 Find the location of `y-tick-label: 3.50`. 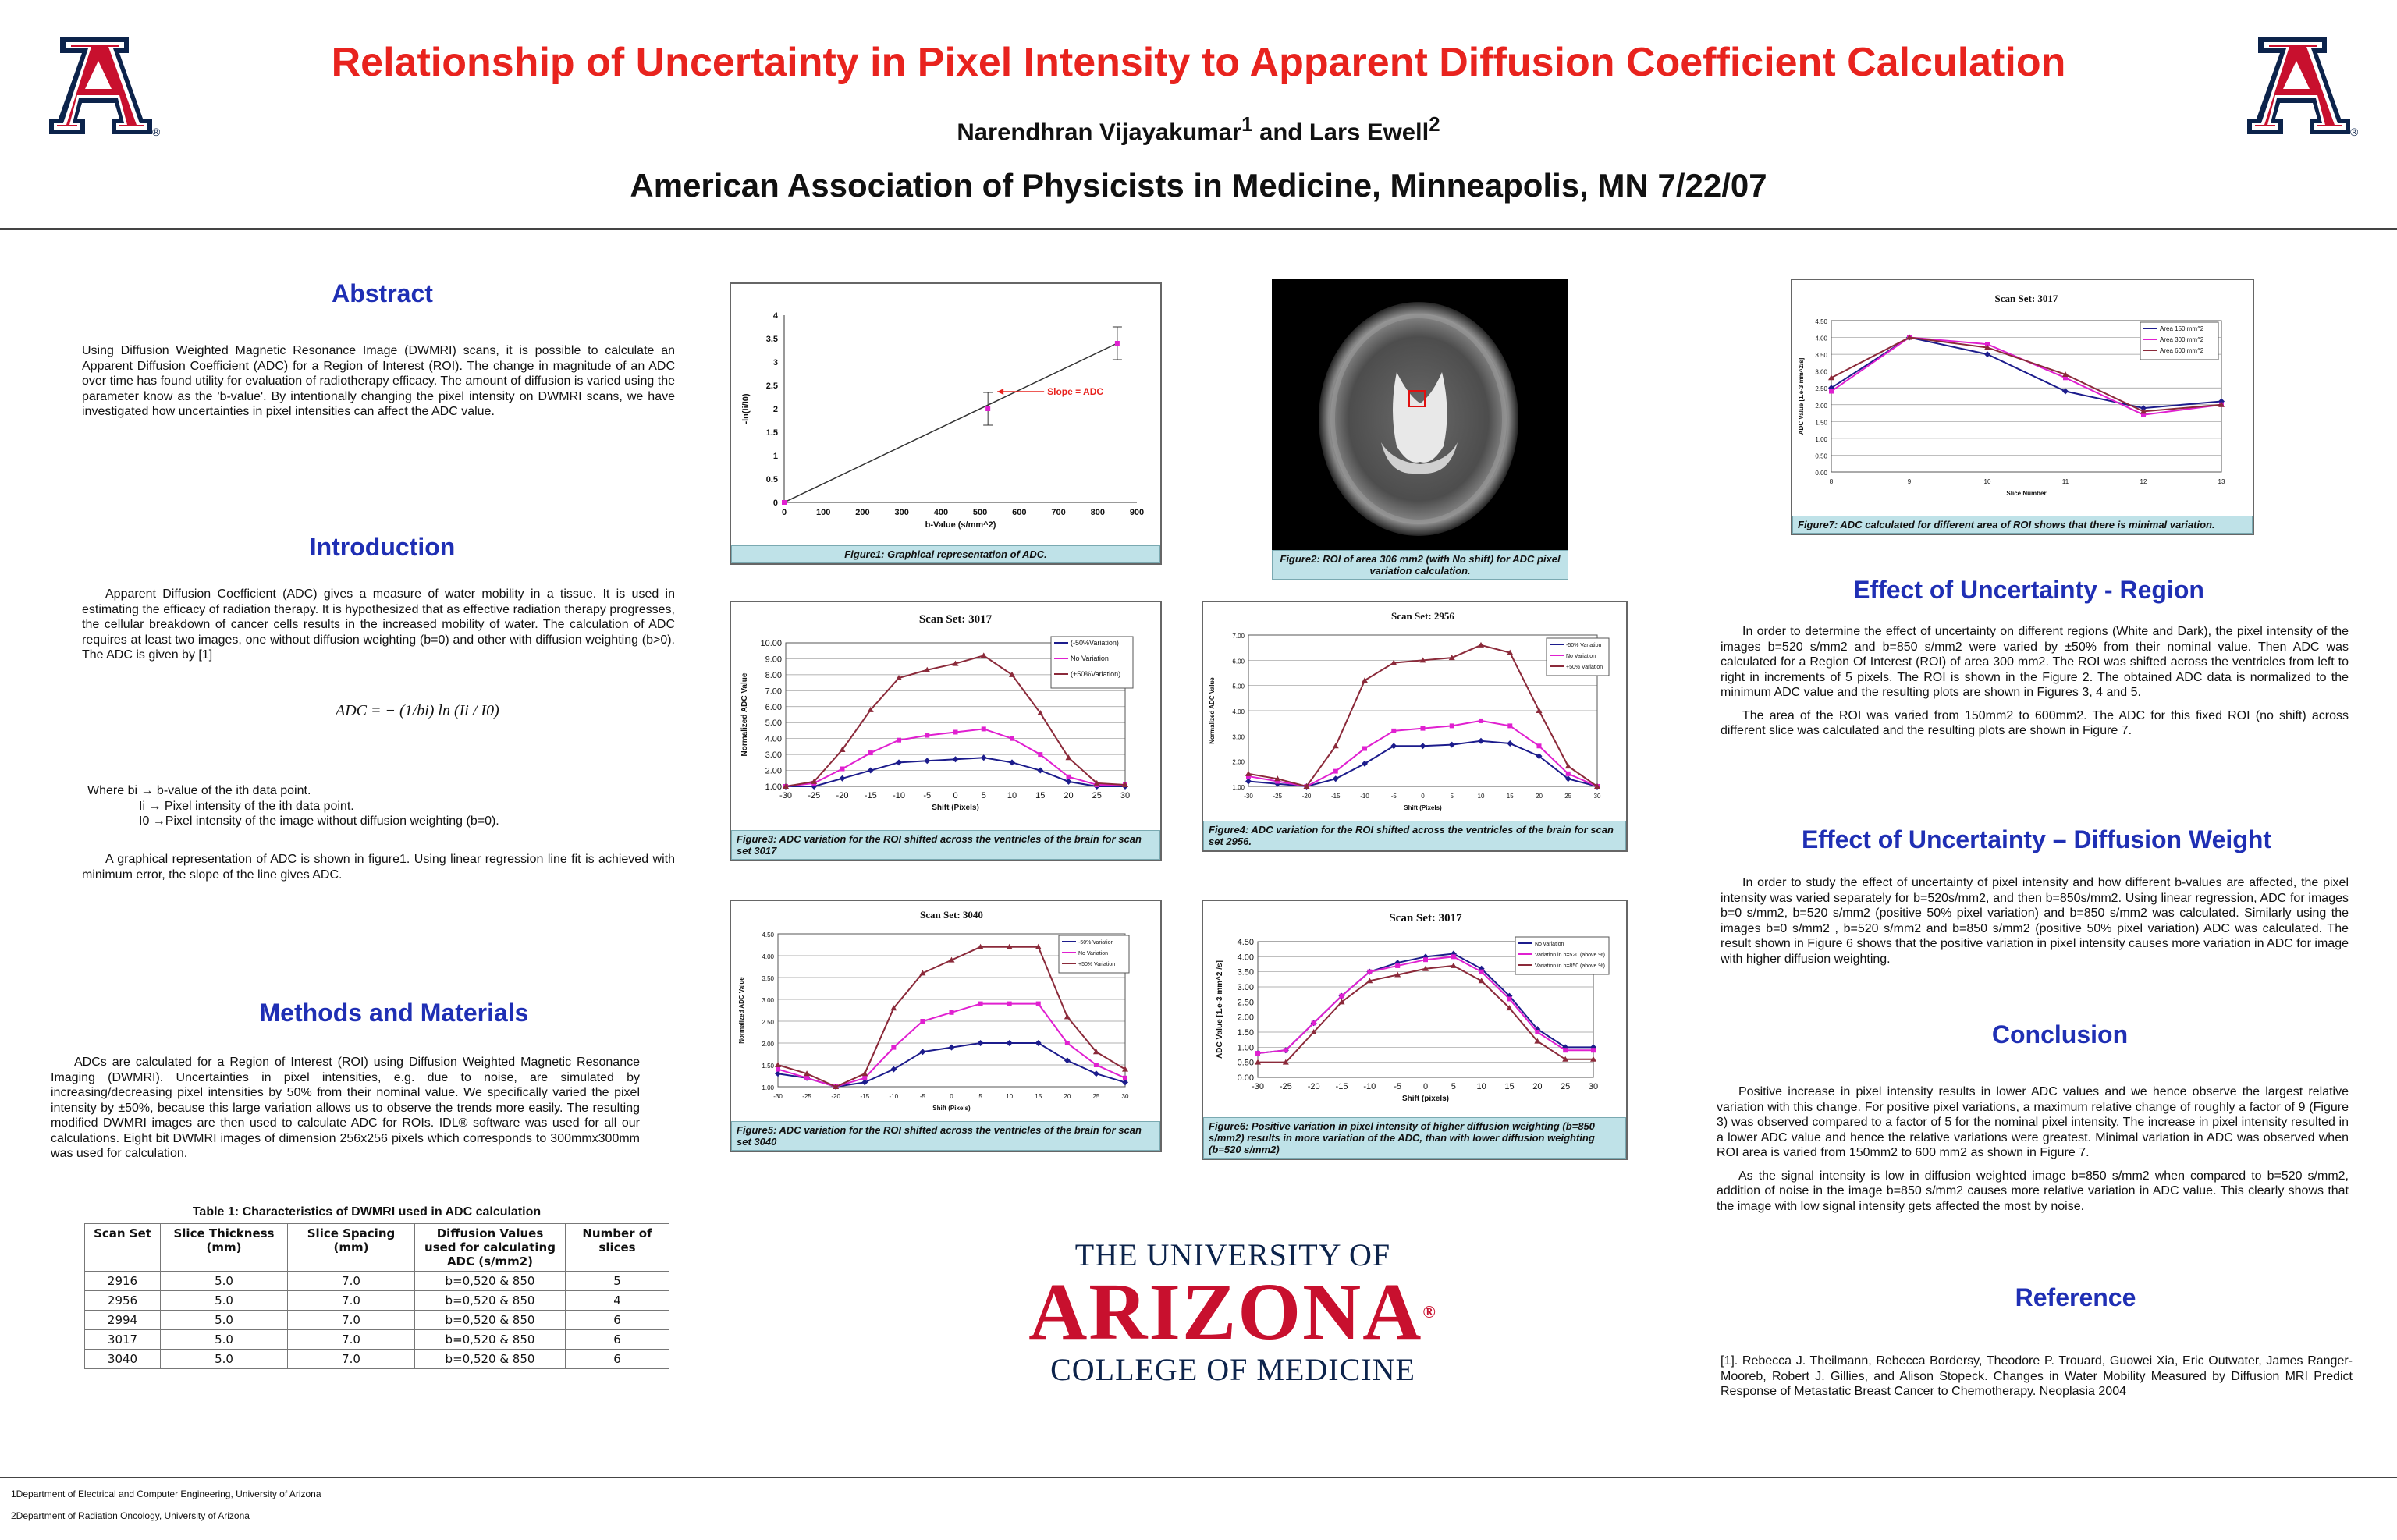

y-tick-label: 3.50 is located at coordinates (1821, 355).